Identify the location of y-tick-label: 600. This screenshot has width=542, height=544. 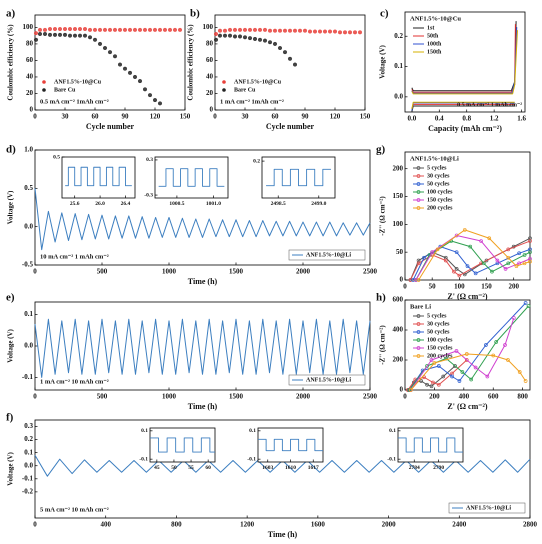
(398, 300).